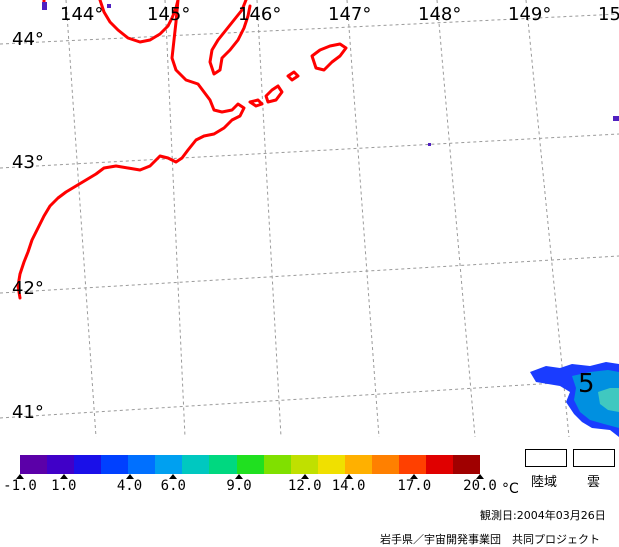 This screenshot has height=547, width=619. I want to click on sst-patch, so click(574, 399).